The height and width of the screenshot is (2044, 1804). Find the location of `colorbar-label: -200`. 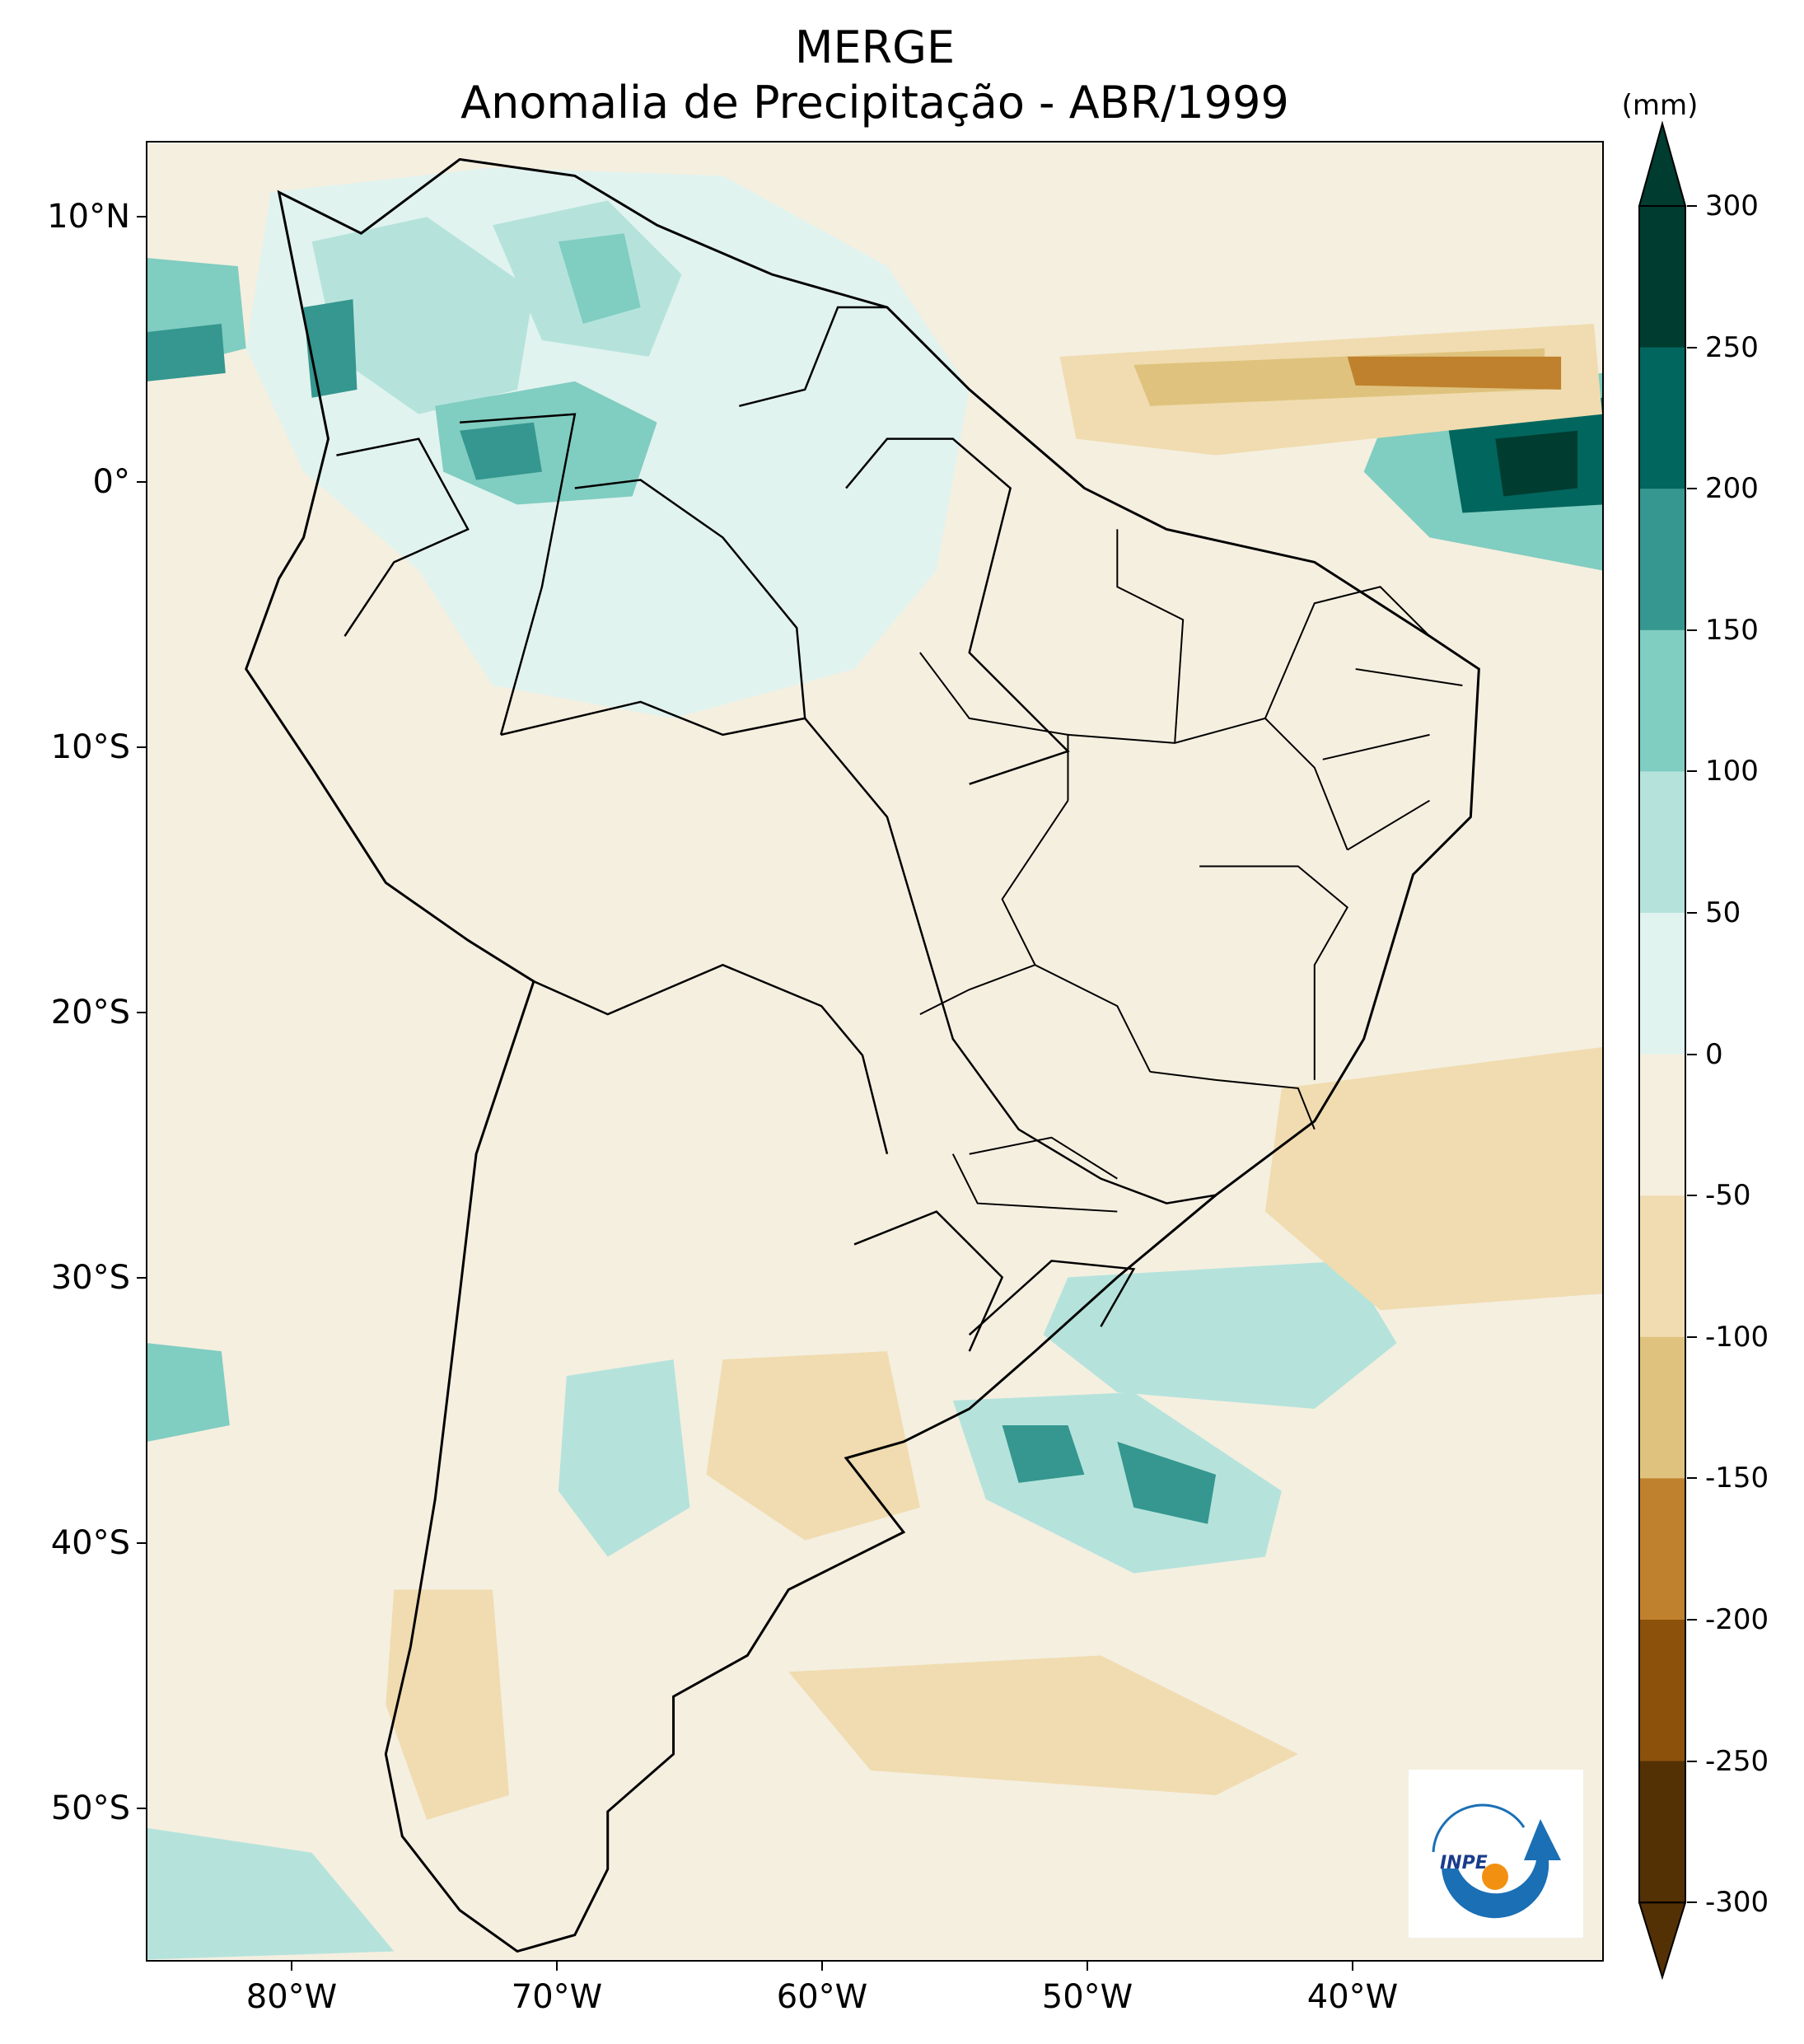

colorbar-label: -200 is located at coordinates (1737, 1619).